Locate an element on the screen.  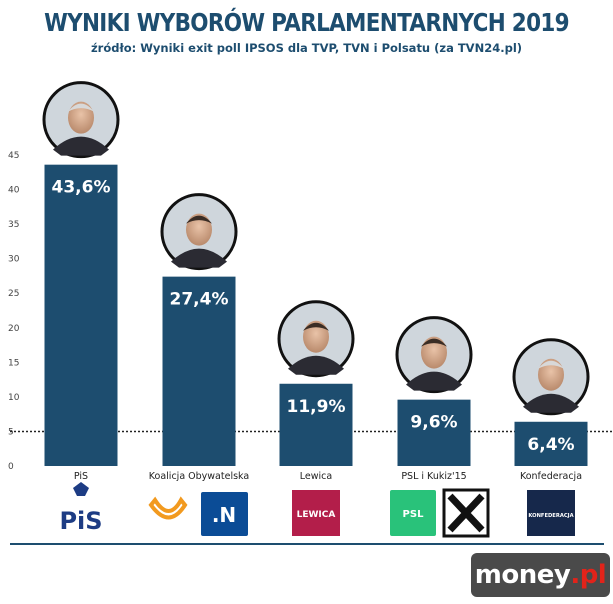
money-pl-logo: money .pl is located at coordinates (540, 575).